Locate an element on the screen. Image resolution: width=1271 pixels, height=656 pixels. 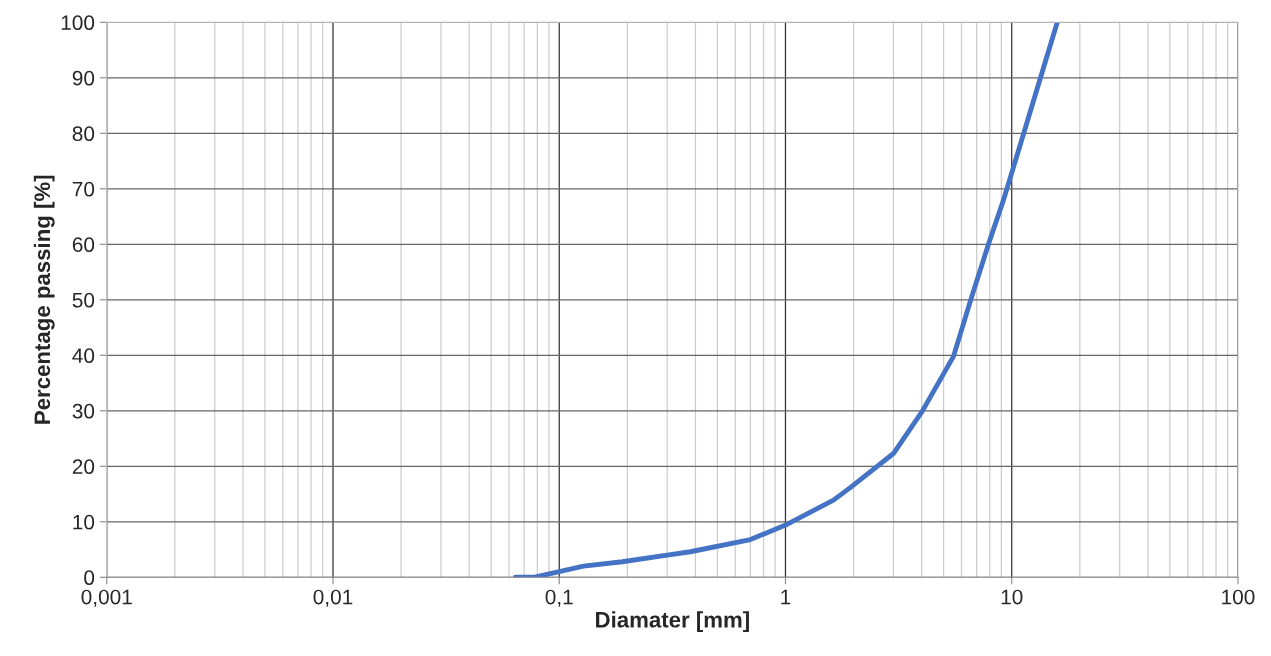
y-tick-label: 0 is located at coordinates (89, 578).